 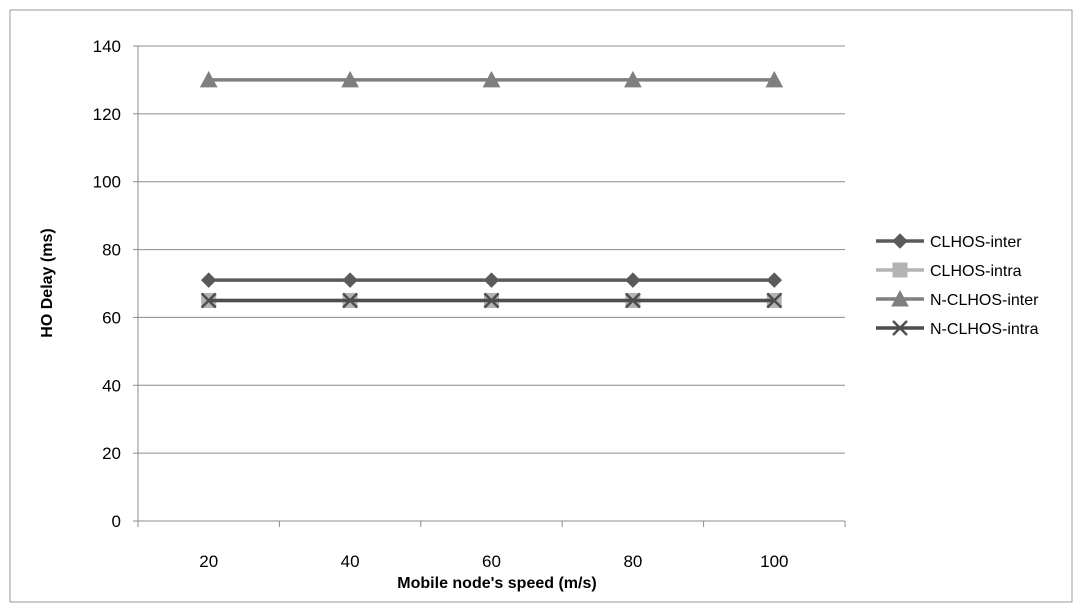 What do you see at coordinates (350, 561) in the screenshot?
I see `x-tick-label: 40` at bounding box center [350, 561].